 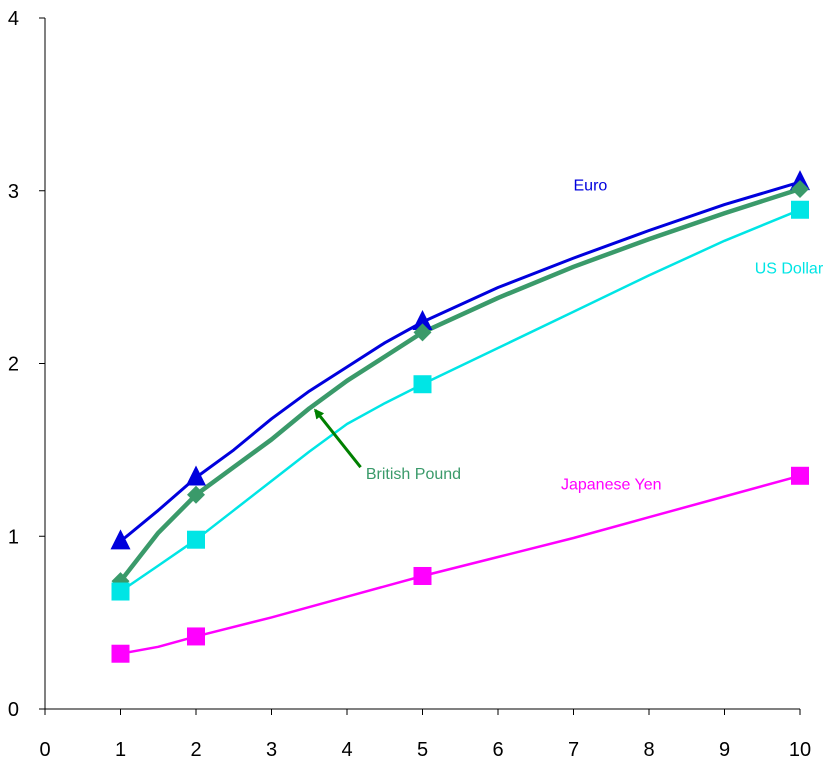 I want to click on y-tick-label: 2, so click(x=13, y=365).